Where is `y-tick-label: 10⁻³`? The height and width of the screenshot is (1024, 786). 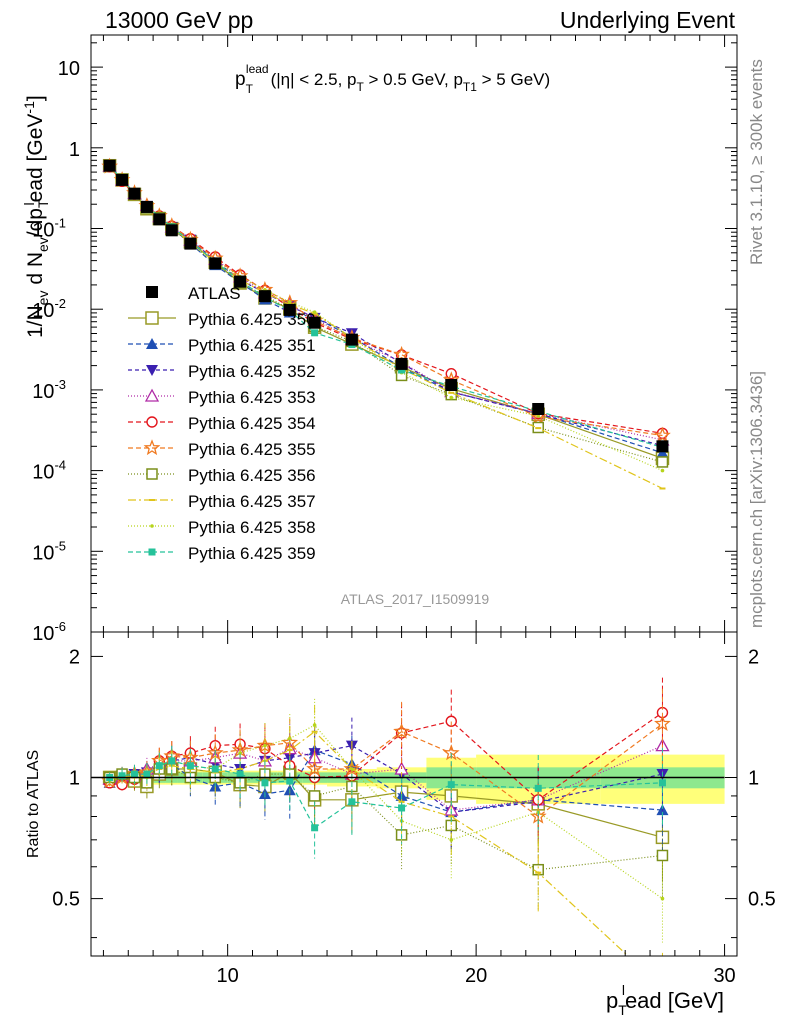 y-tick-label: 10⁻³ is located at coordinates (49, 390).